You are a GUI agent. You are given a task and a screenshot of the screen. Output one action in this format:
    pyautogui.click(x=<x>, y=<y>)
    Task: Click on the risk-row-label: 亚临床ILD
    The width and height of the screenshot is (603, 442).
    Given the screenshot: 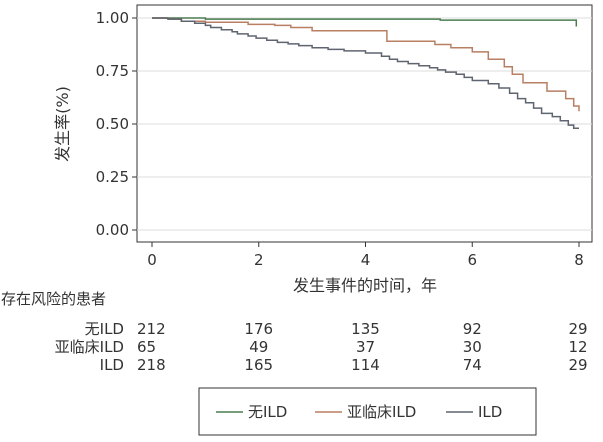 What is the action you would take?
    pyautogui.click(x=89, y=347)
    